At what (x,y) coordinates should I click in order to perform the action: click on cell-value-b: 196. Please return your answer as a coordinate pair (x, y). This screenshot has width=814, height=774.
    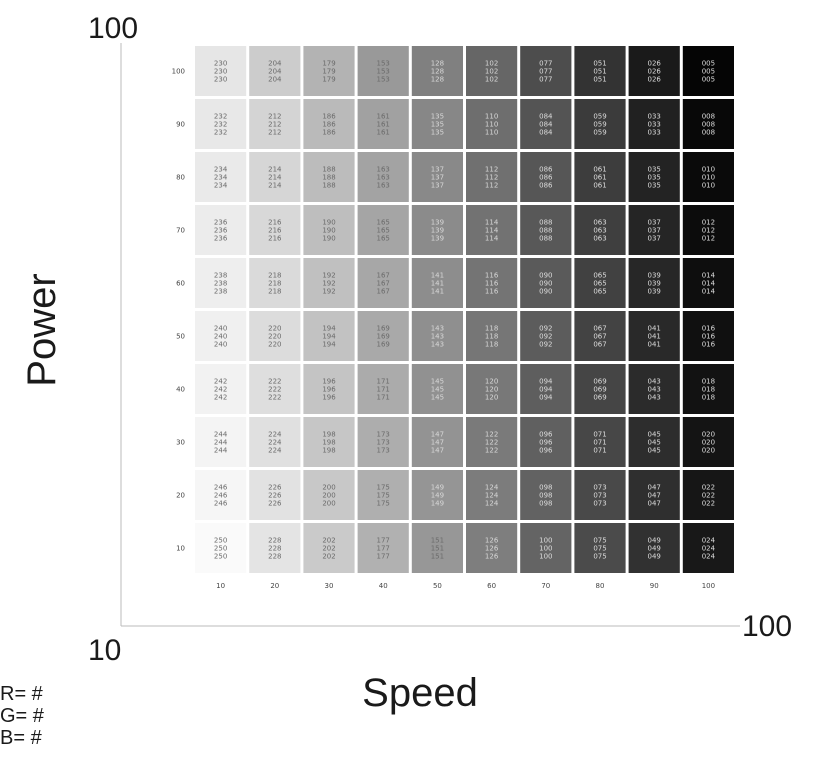
    Looking at the image, I should click on (329, 398).